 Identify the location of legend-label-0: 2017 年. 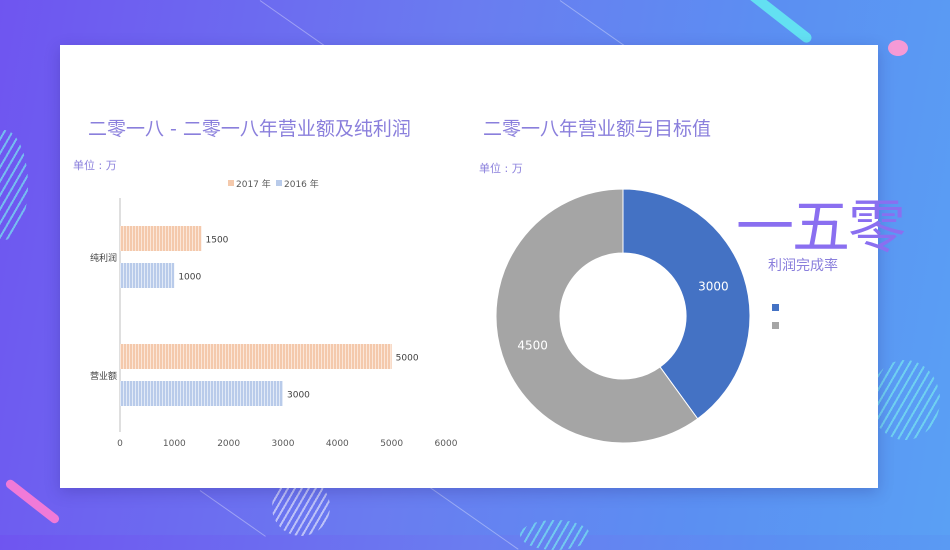
(253, 184).